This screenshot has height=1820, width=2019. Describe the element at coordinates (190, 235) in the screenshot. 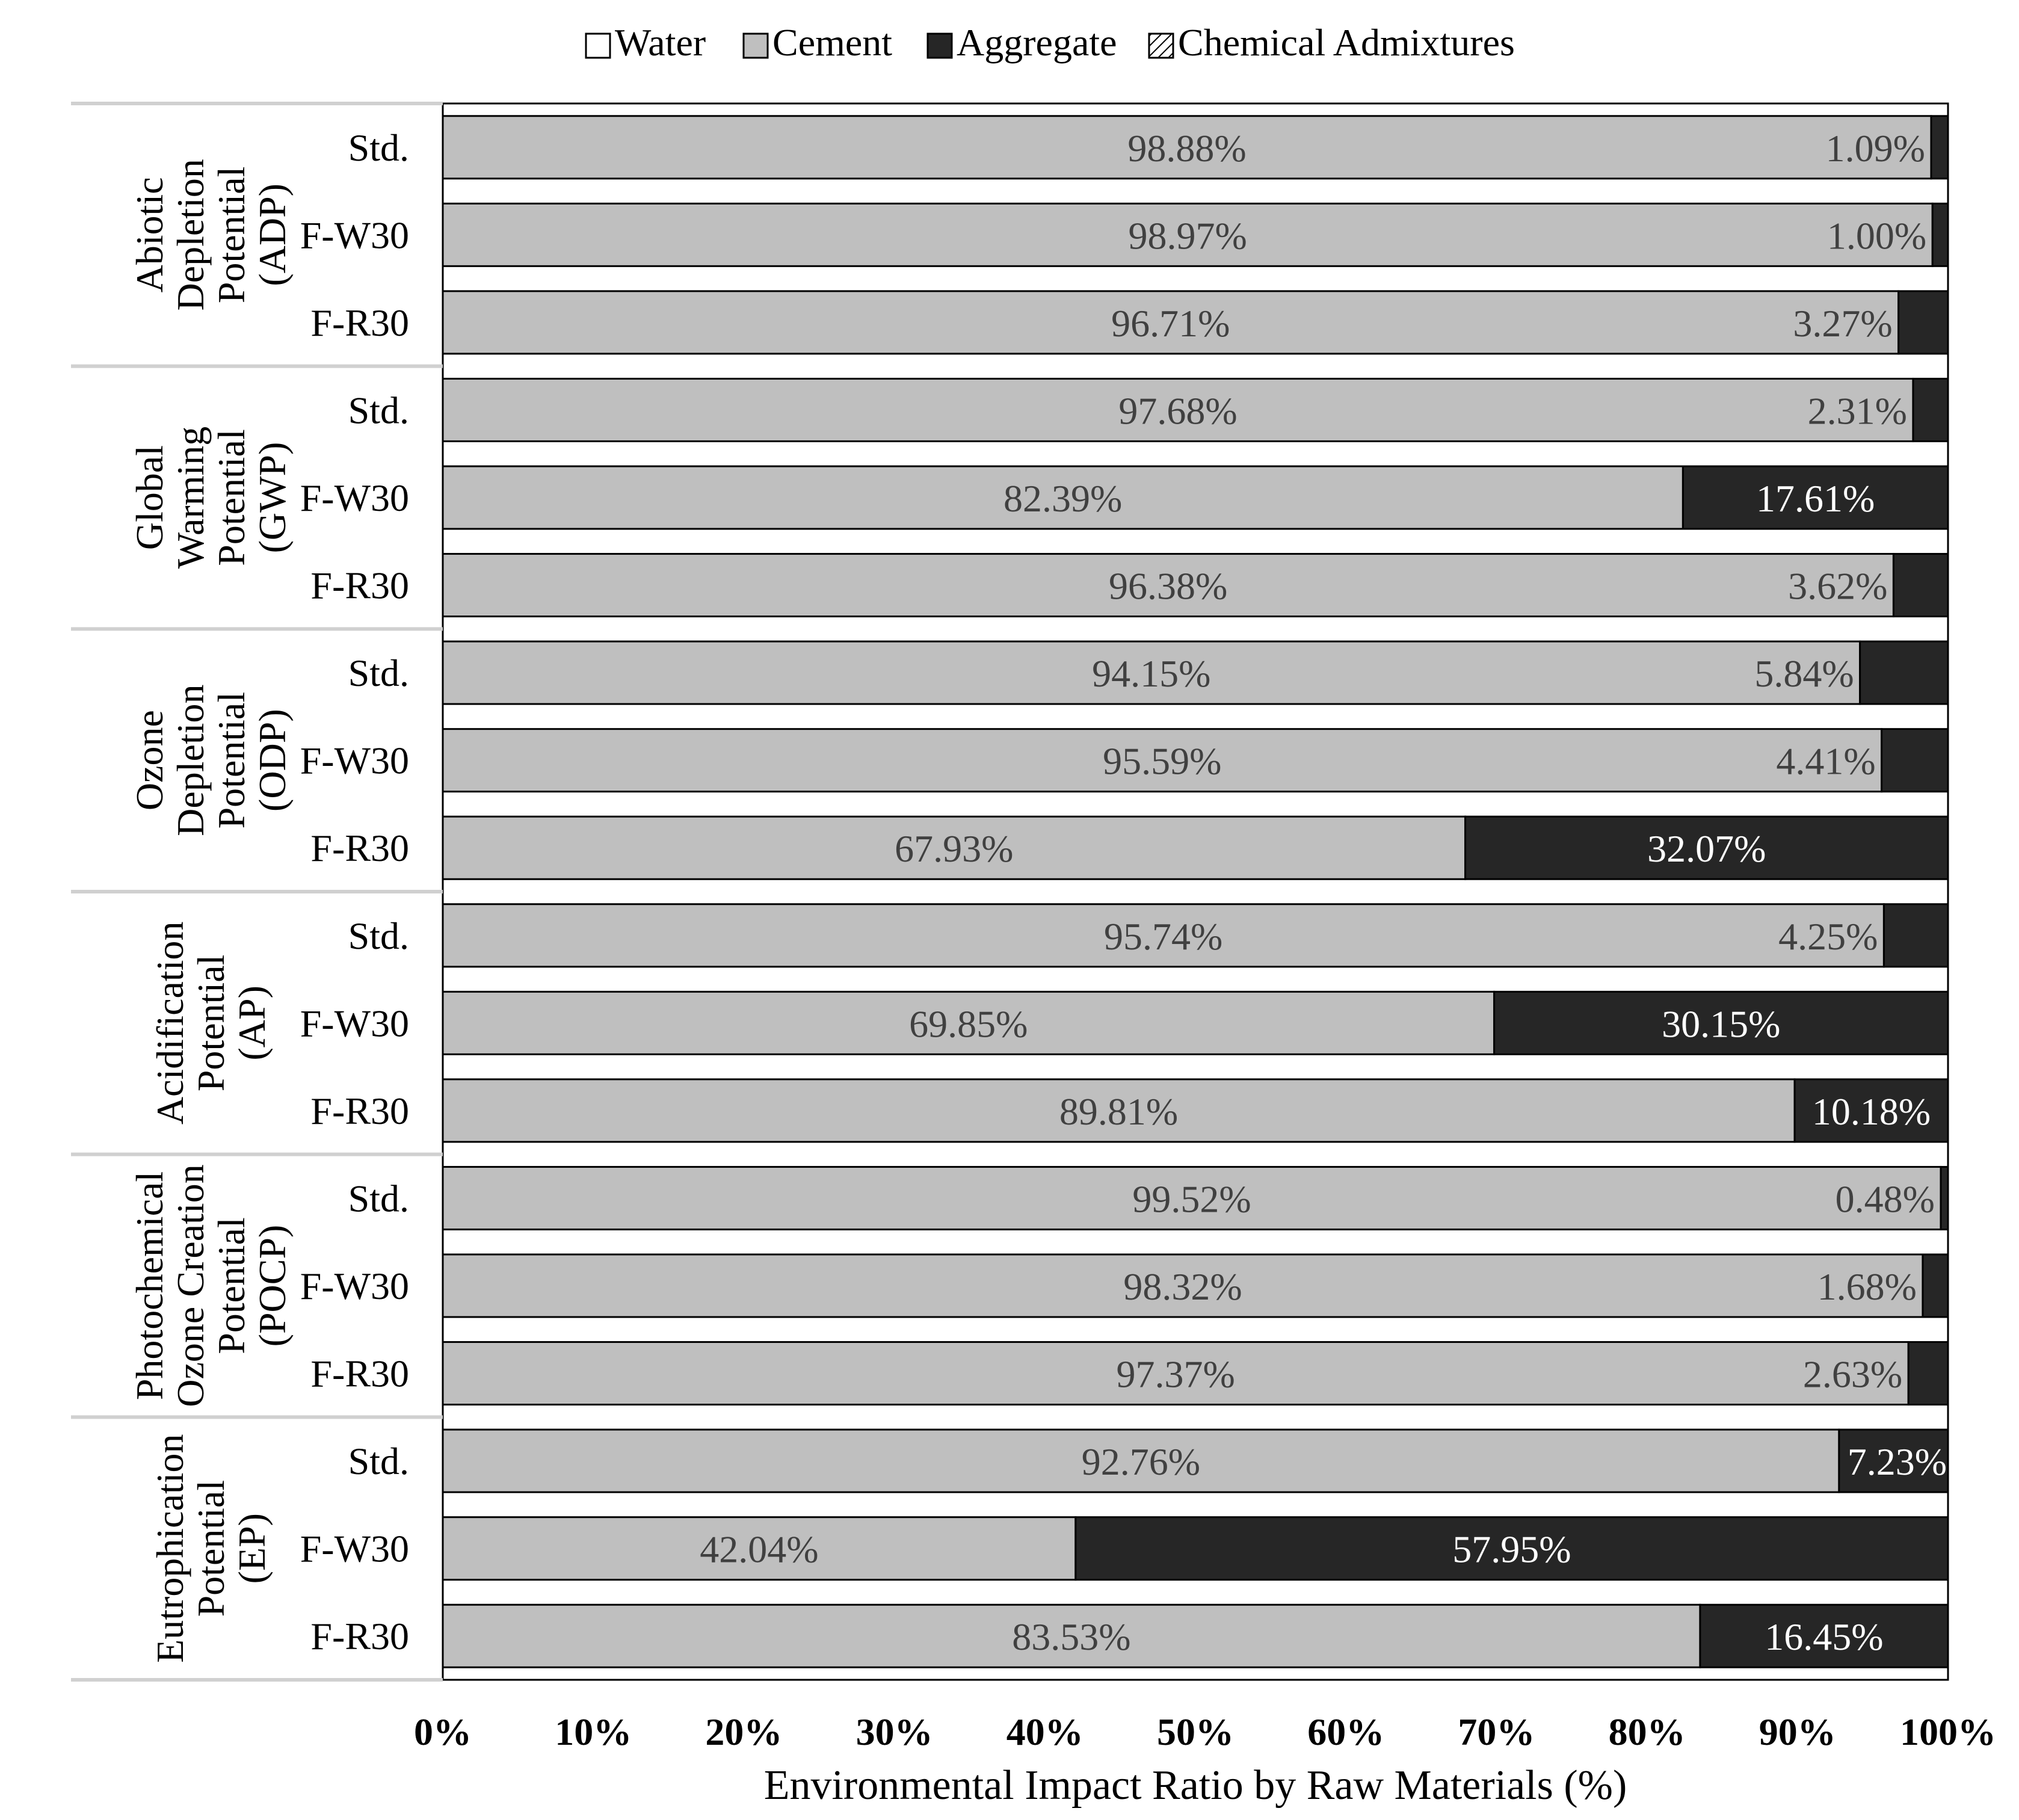

I see `group-label-line: Depletion` at that location.